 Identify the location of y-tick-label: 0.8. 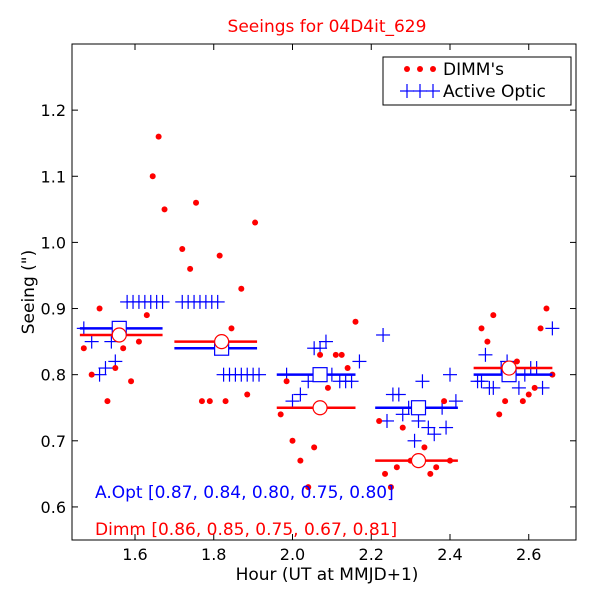
(53, 375).